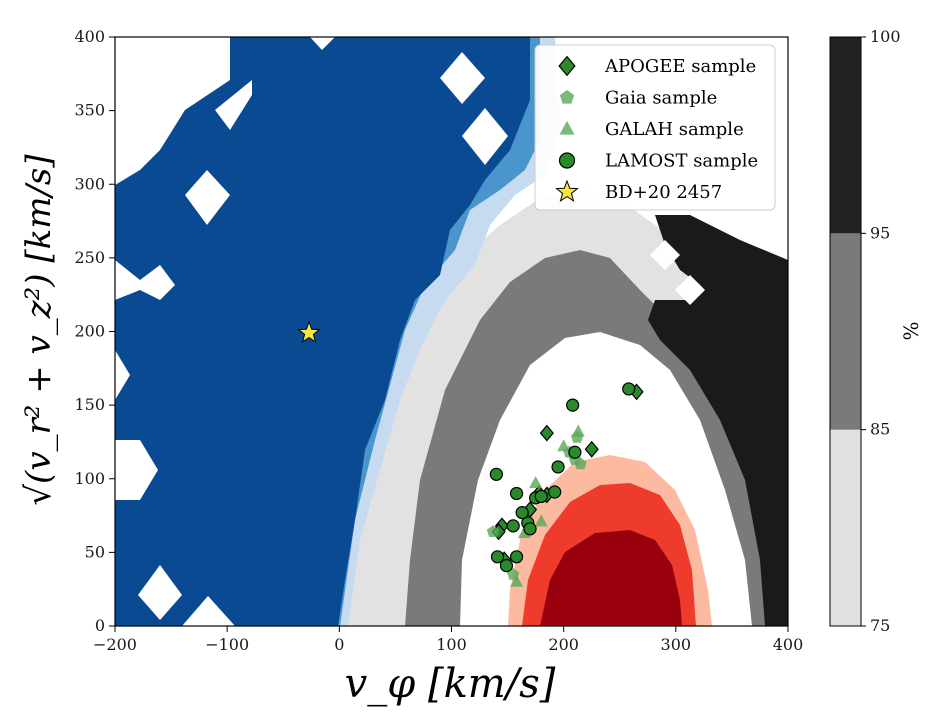 This screenshot has height=713, width=939. What do you see at coordinates (718, 420) in the screenshot?
I see `contour-thick-disk-dark` at bounding box center [718, 420].